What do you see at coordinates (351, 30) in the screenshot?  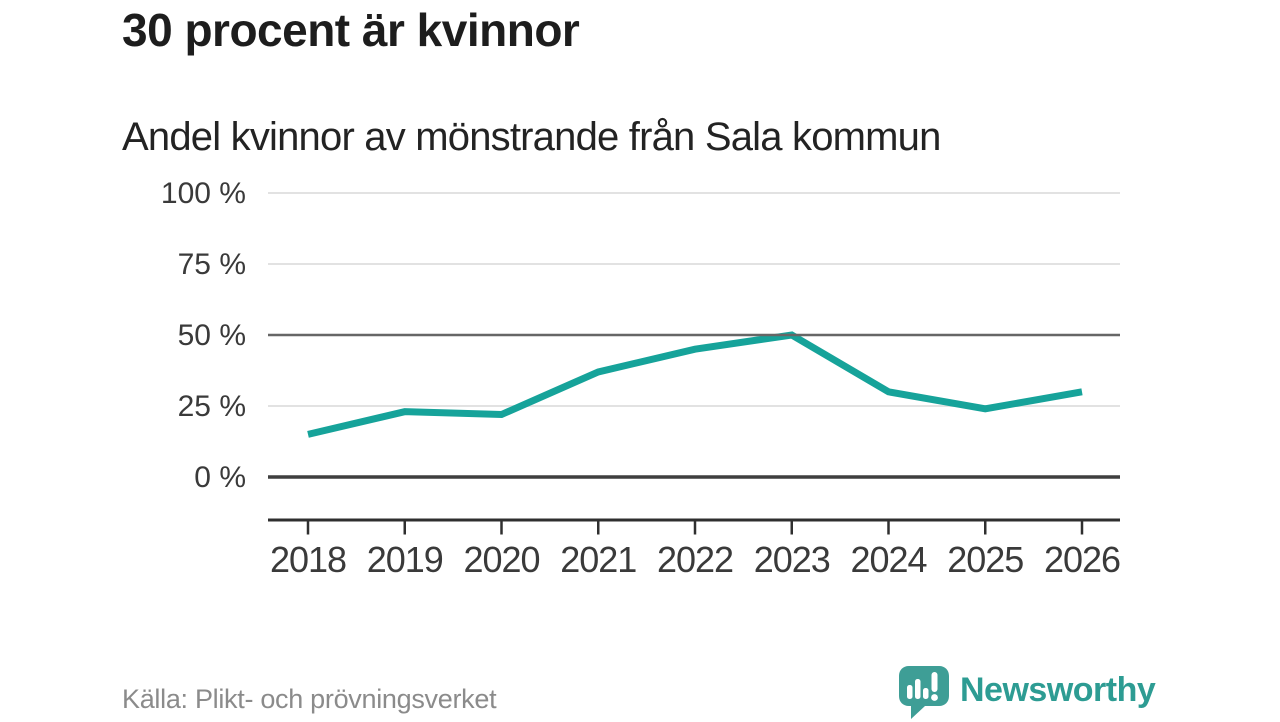 I see `chart-title: 30 procent är kvinnor` at bounding box center [351, 30].